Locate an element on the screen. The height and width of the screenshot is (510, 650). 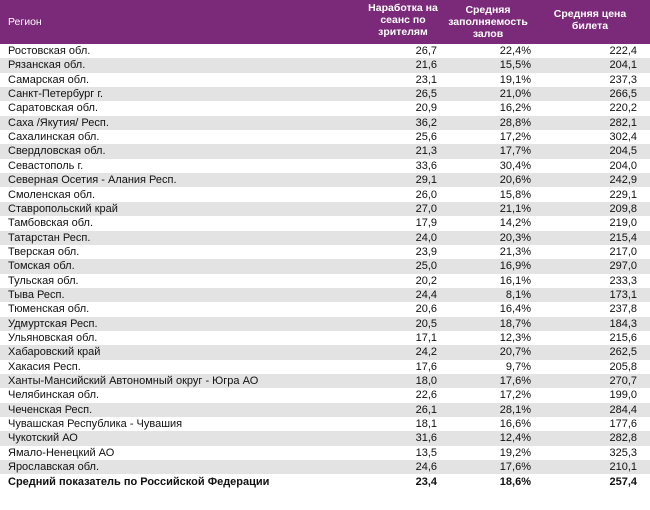
value-cell: 282,8 is located at coordinates (623, 438).